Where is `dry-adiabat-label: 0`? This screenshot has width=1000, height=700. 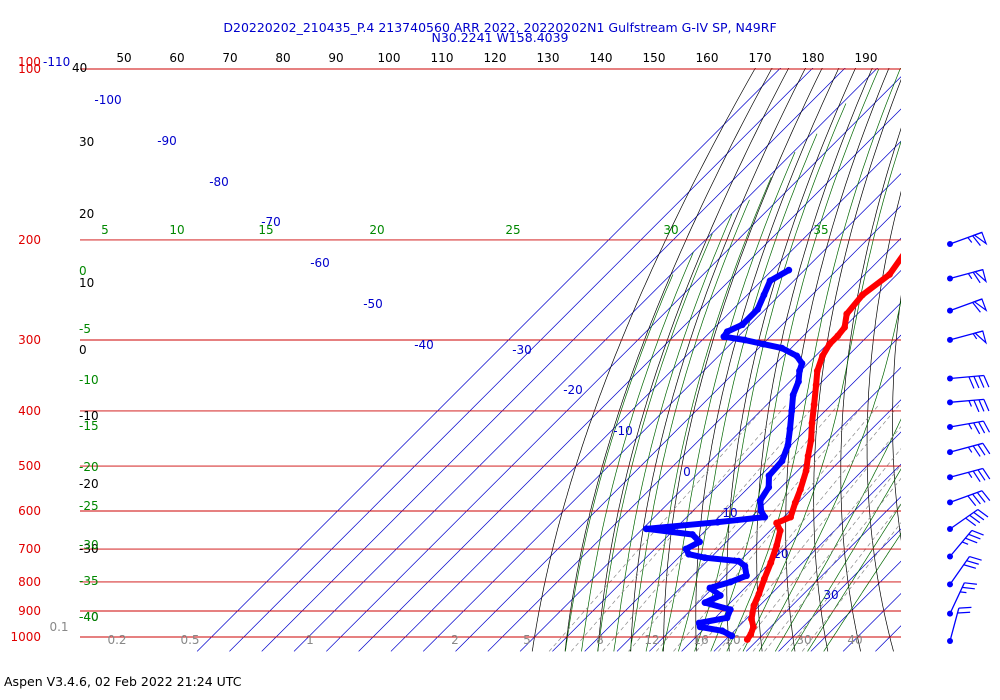
dry-adiabat-label: 0 is located at coordinates (83, 271).